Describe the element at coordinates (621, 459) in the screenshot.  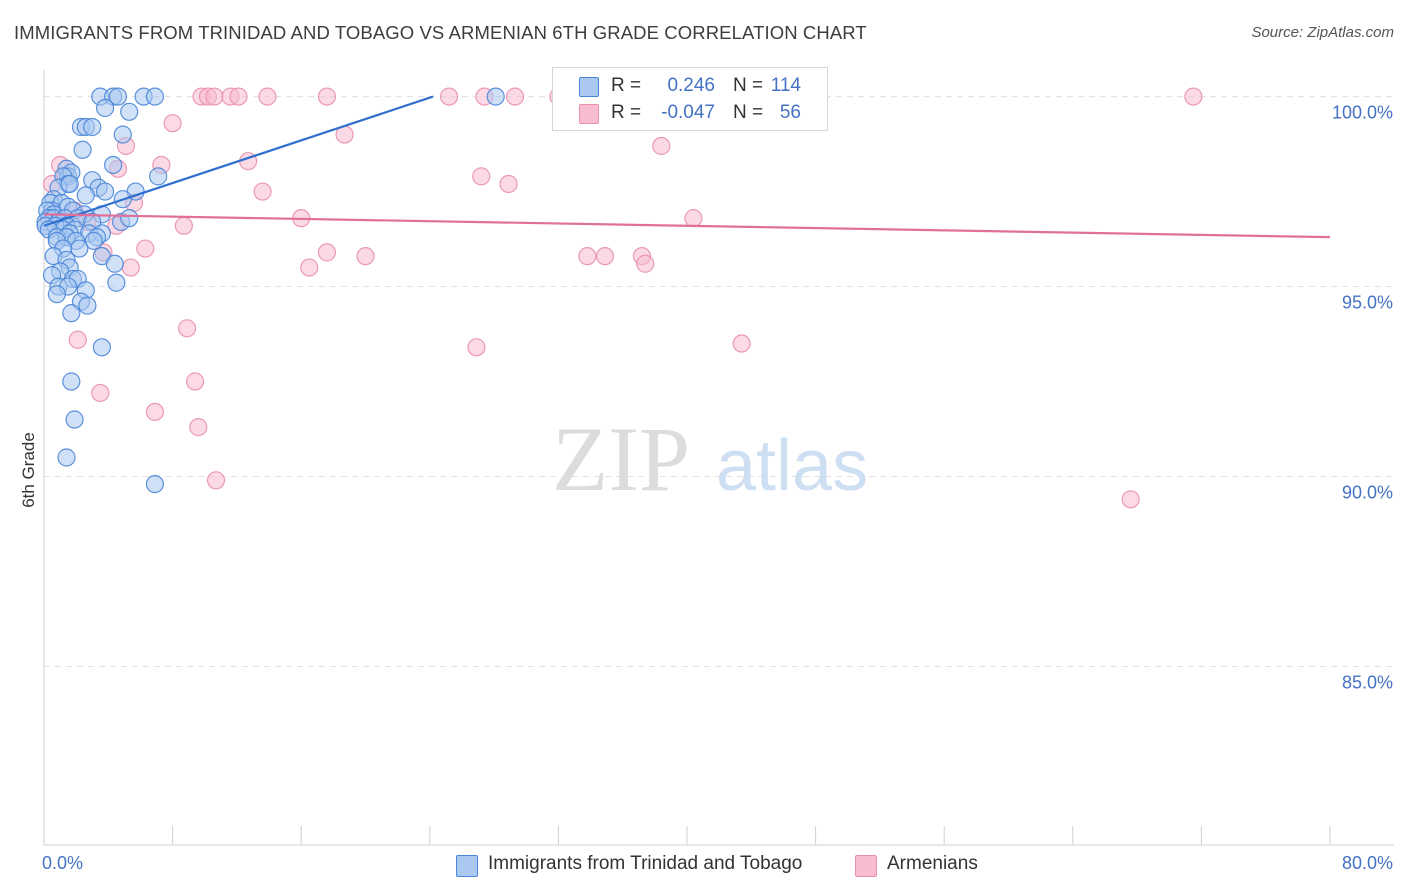
I see `watermark-zip: ZIP` at that location.